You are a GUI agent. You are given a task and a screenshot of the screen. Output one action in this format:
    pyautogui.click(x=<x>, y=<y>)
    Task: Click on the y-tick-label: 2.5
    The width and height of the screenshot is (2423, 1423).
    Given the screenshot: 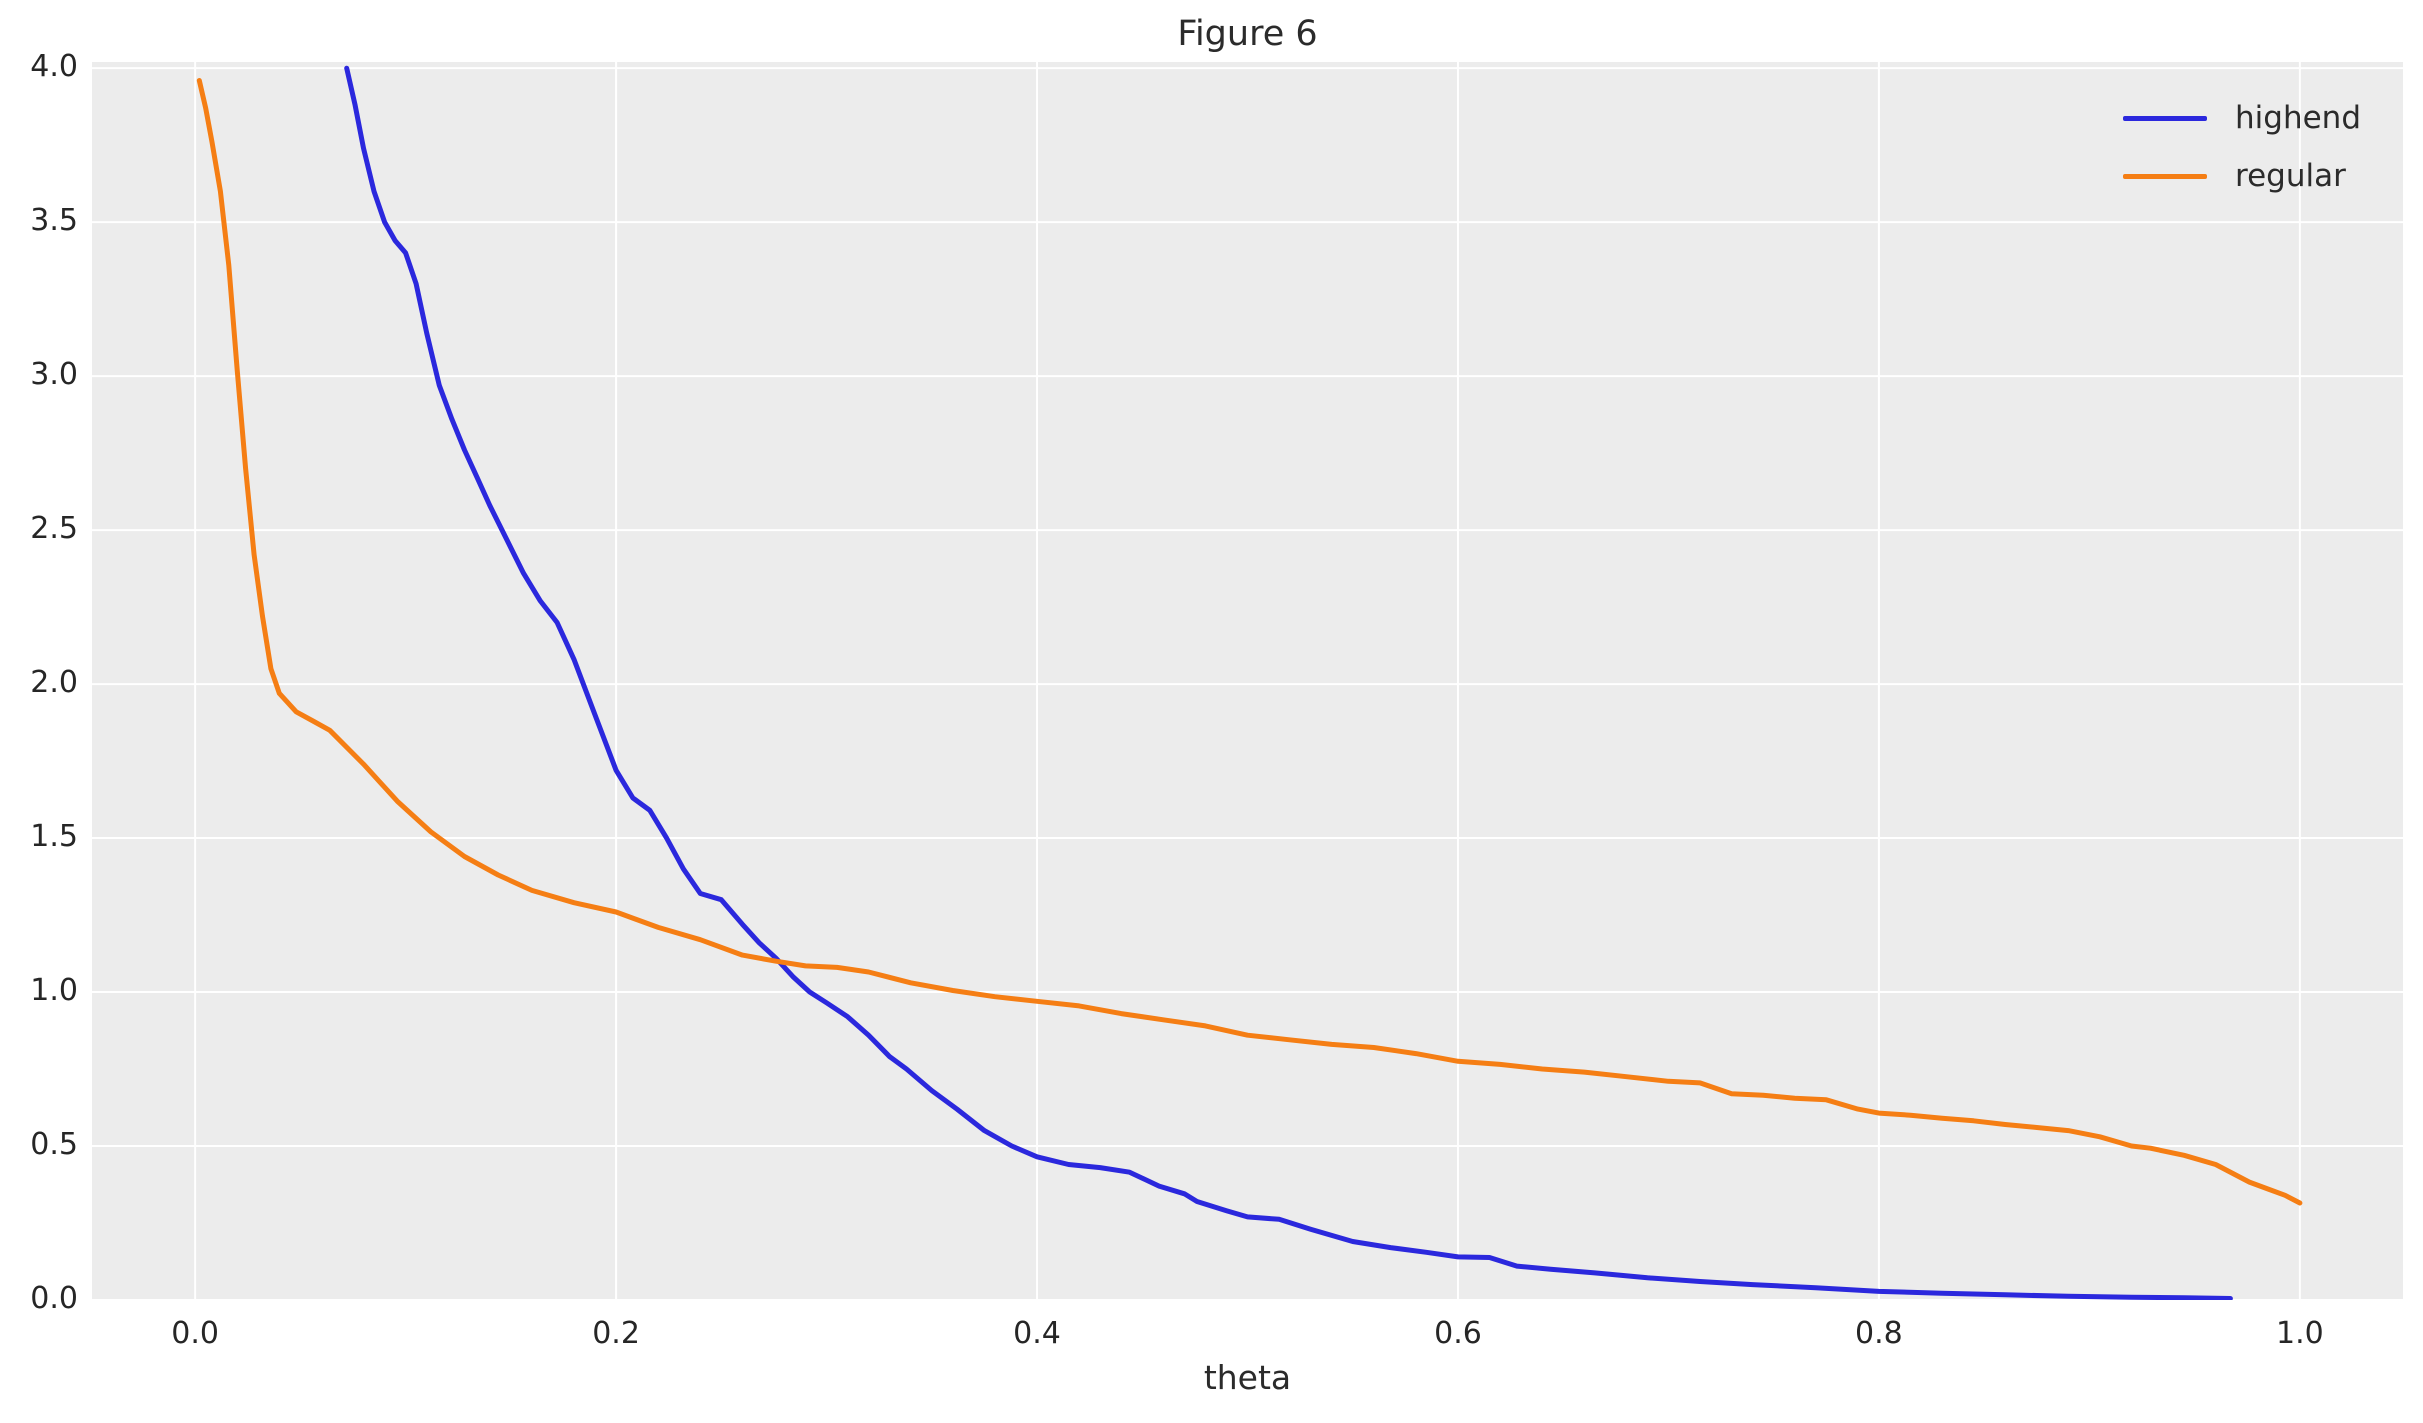 What is the action you would take?
    pyautogui.click(x=54, y=529)
    